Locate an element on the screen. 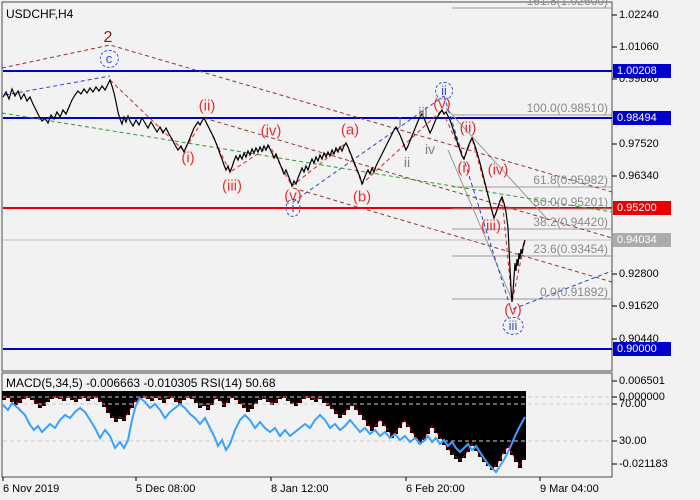  rsi-line is located at coordinates (264, 435).